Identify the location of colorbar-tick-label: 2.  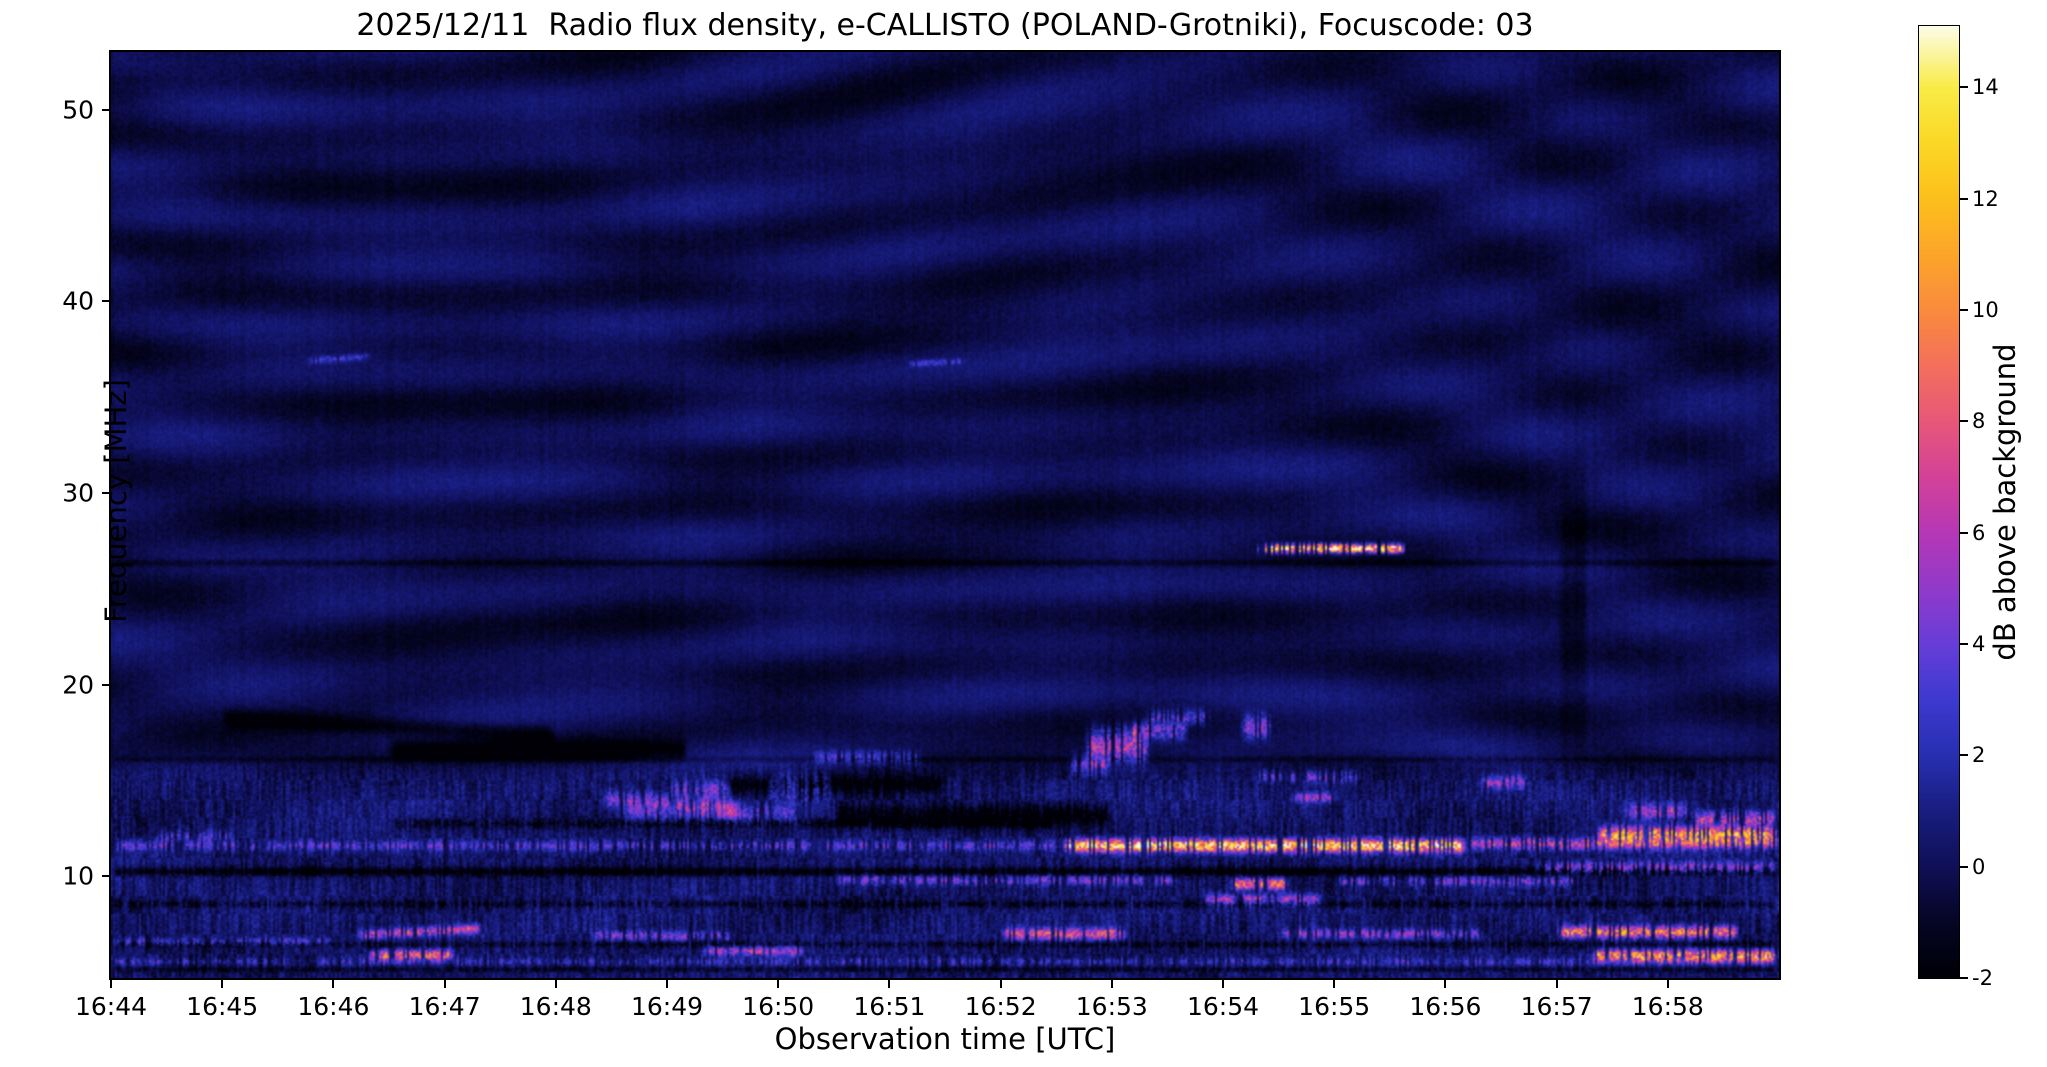
(1979, 755).